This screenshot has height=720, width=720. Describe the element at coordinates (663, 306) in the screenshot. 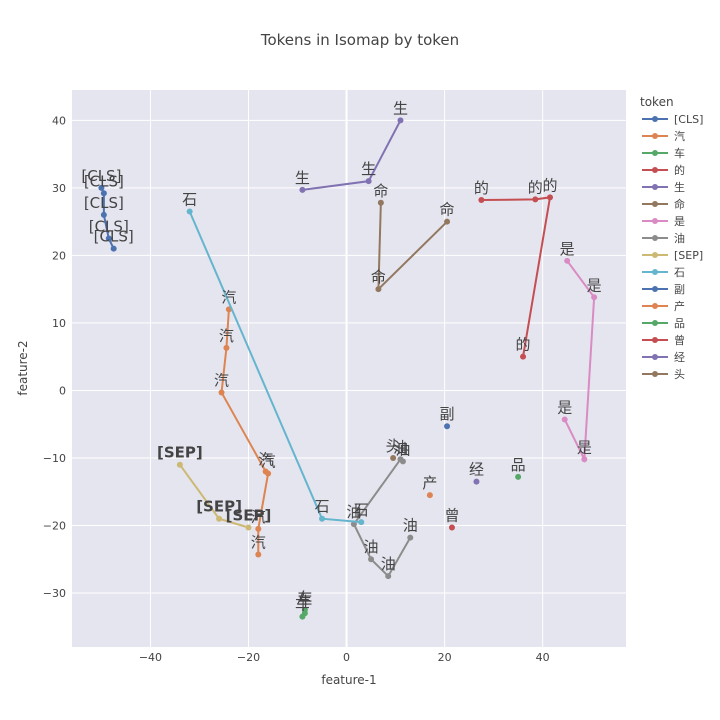

I see `legend-item: 产` at that location.